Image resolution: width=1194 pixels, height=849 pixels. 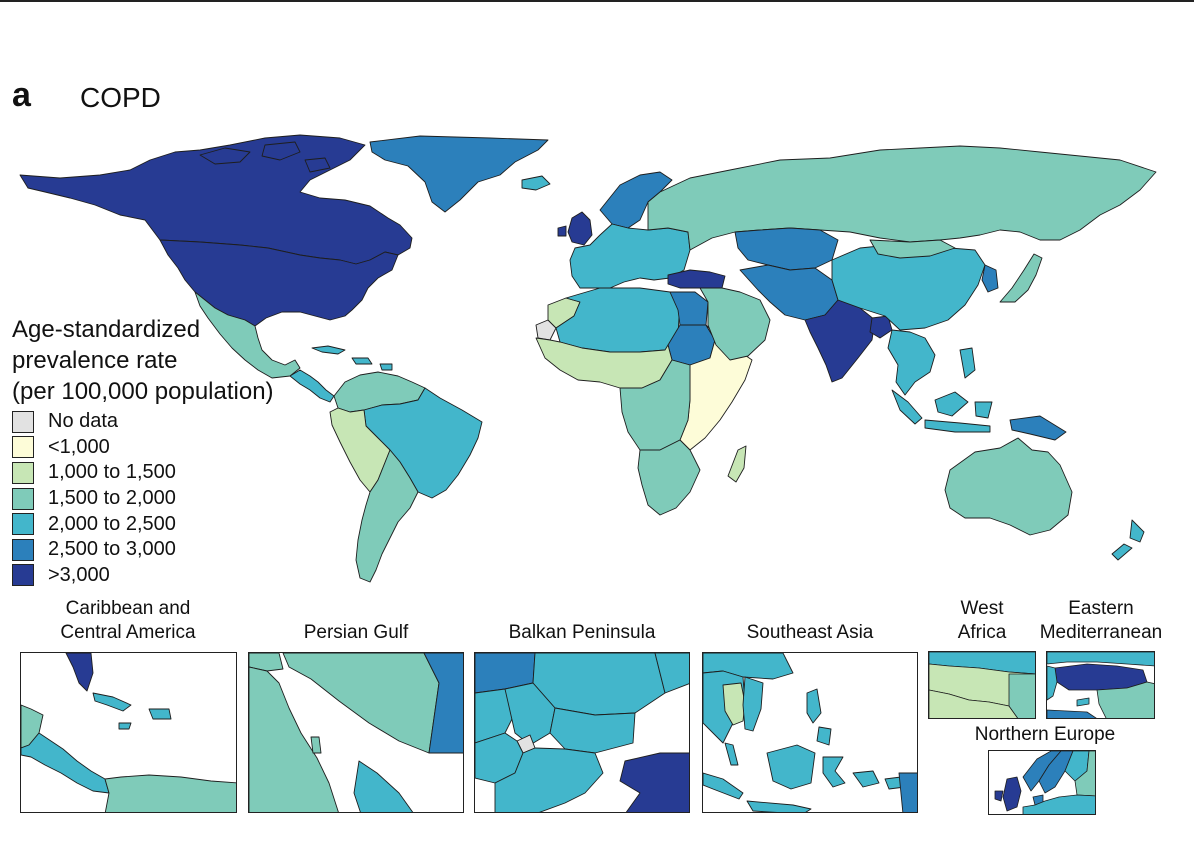 What do you see at coordinates (731, 754) in the screenshot?
I see `malay-peninsula` at bounding box center [731, 754].